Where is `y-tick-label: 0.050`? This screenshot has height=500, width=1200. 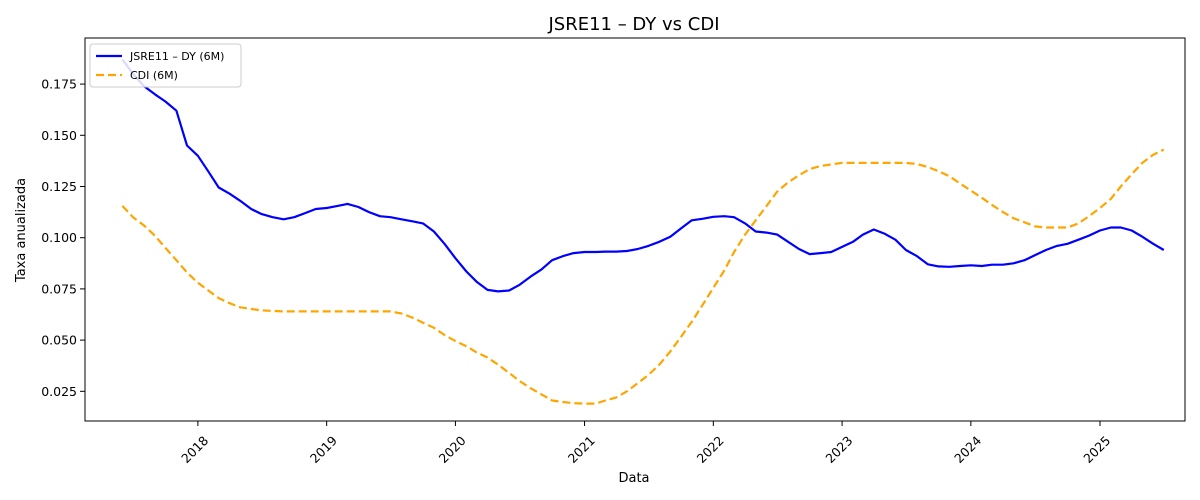
y-tick-label: 0.050 is located at coordinates (59, 340).